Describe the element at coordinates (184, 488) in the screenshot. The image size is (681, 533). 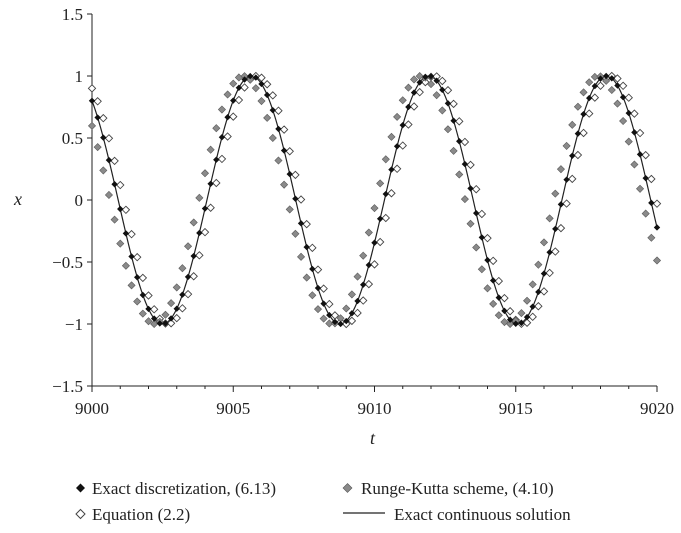
I see `legend-label-exact-discretization: Exact discretization, (6.13)` at that location.